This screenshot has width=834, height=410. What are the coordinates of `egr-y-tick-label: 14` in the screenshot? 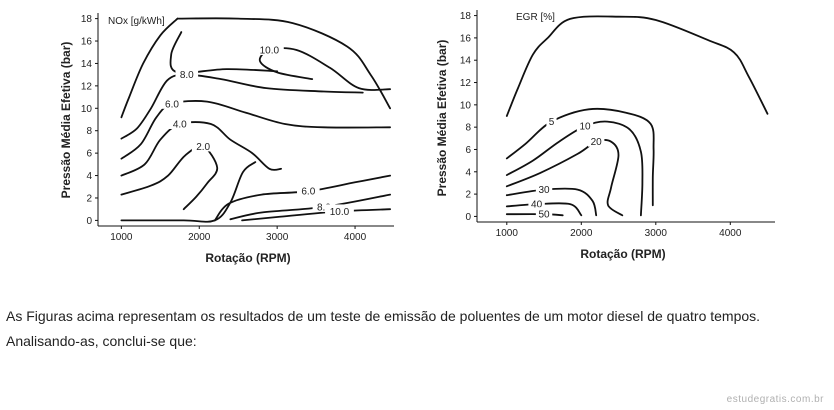 It's located at (466, 61).